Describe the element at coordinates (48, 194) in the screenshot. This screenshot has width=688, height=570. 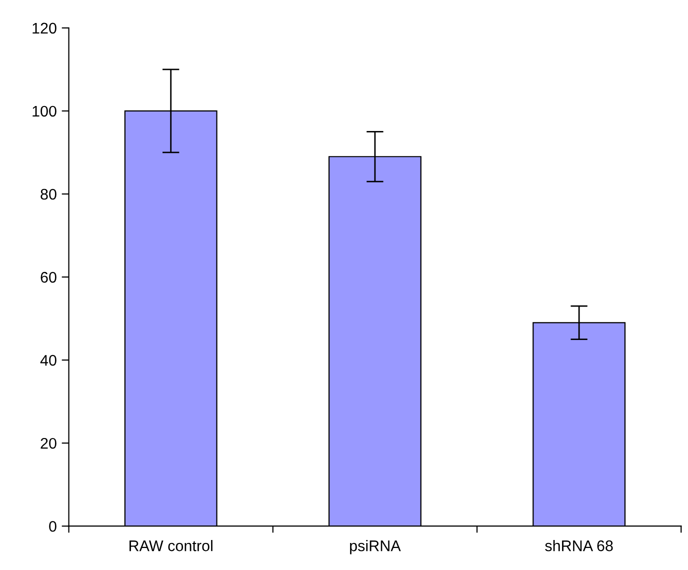
I see `y-tick-label: 80` at that location.